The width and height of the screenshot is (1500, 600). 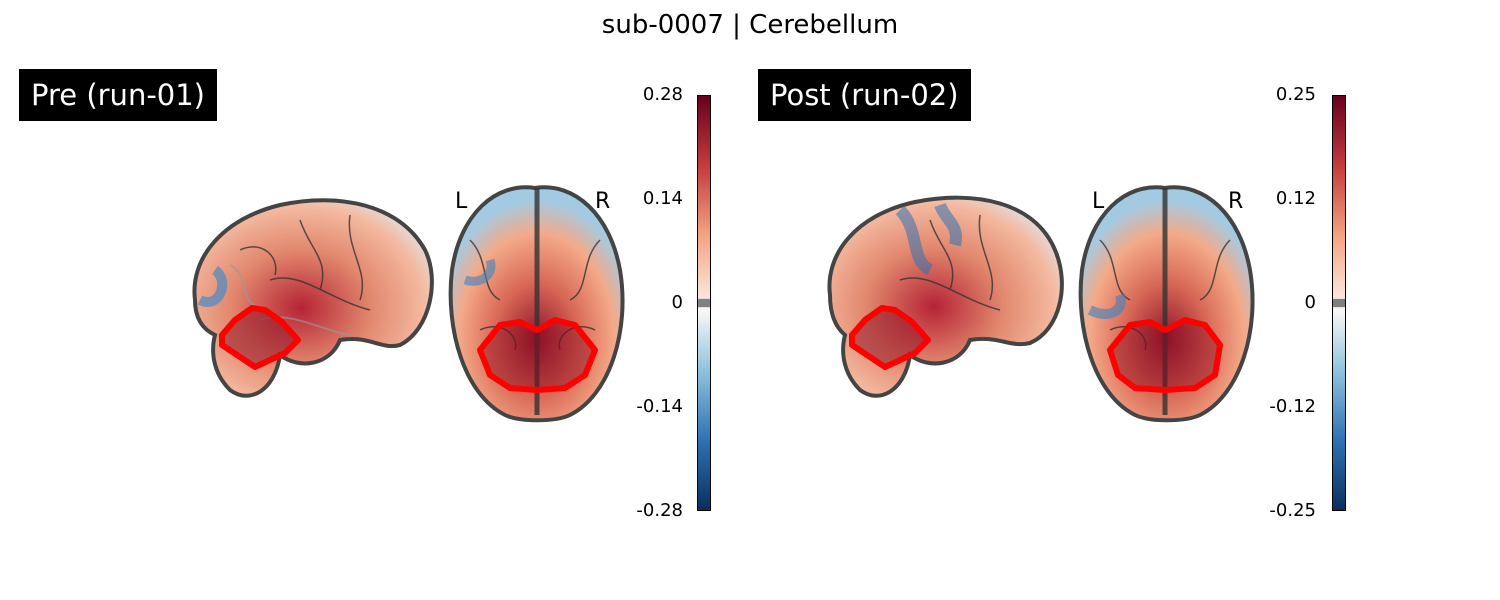 I want to click on colorbar-tick-label: 0.12, so click(x=1295, y=198).